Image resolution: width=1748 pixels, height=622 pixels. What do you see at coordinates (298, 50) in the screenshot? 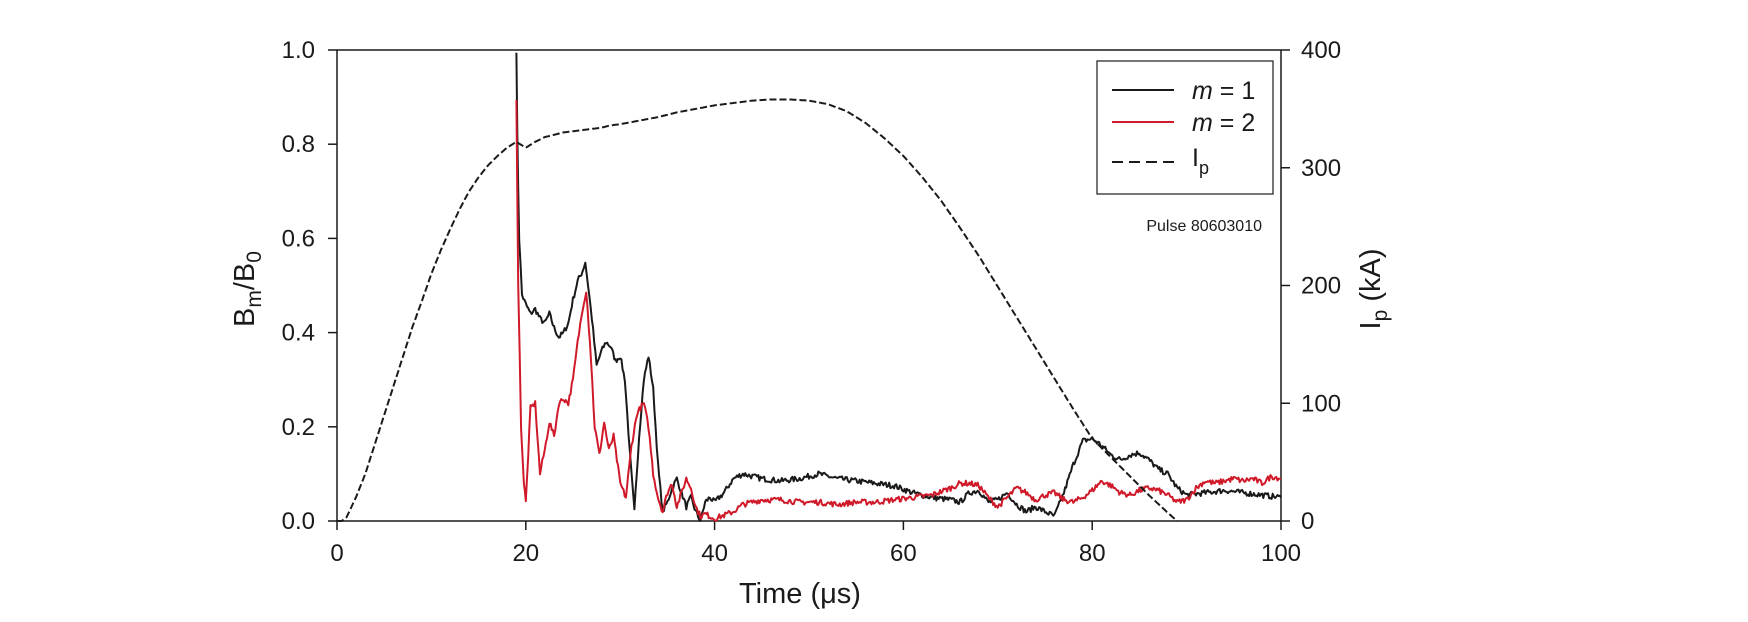
I see `y-left-tick-label: 1.0` at bounding box center [298, 50].